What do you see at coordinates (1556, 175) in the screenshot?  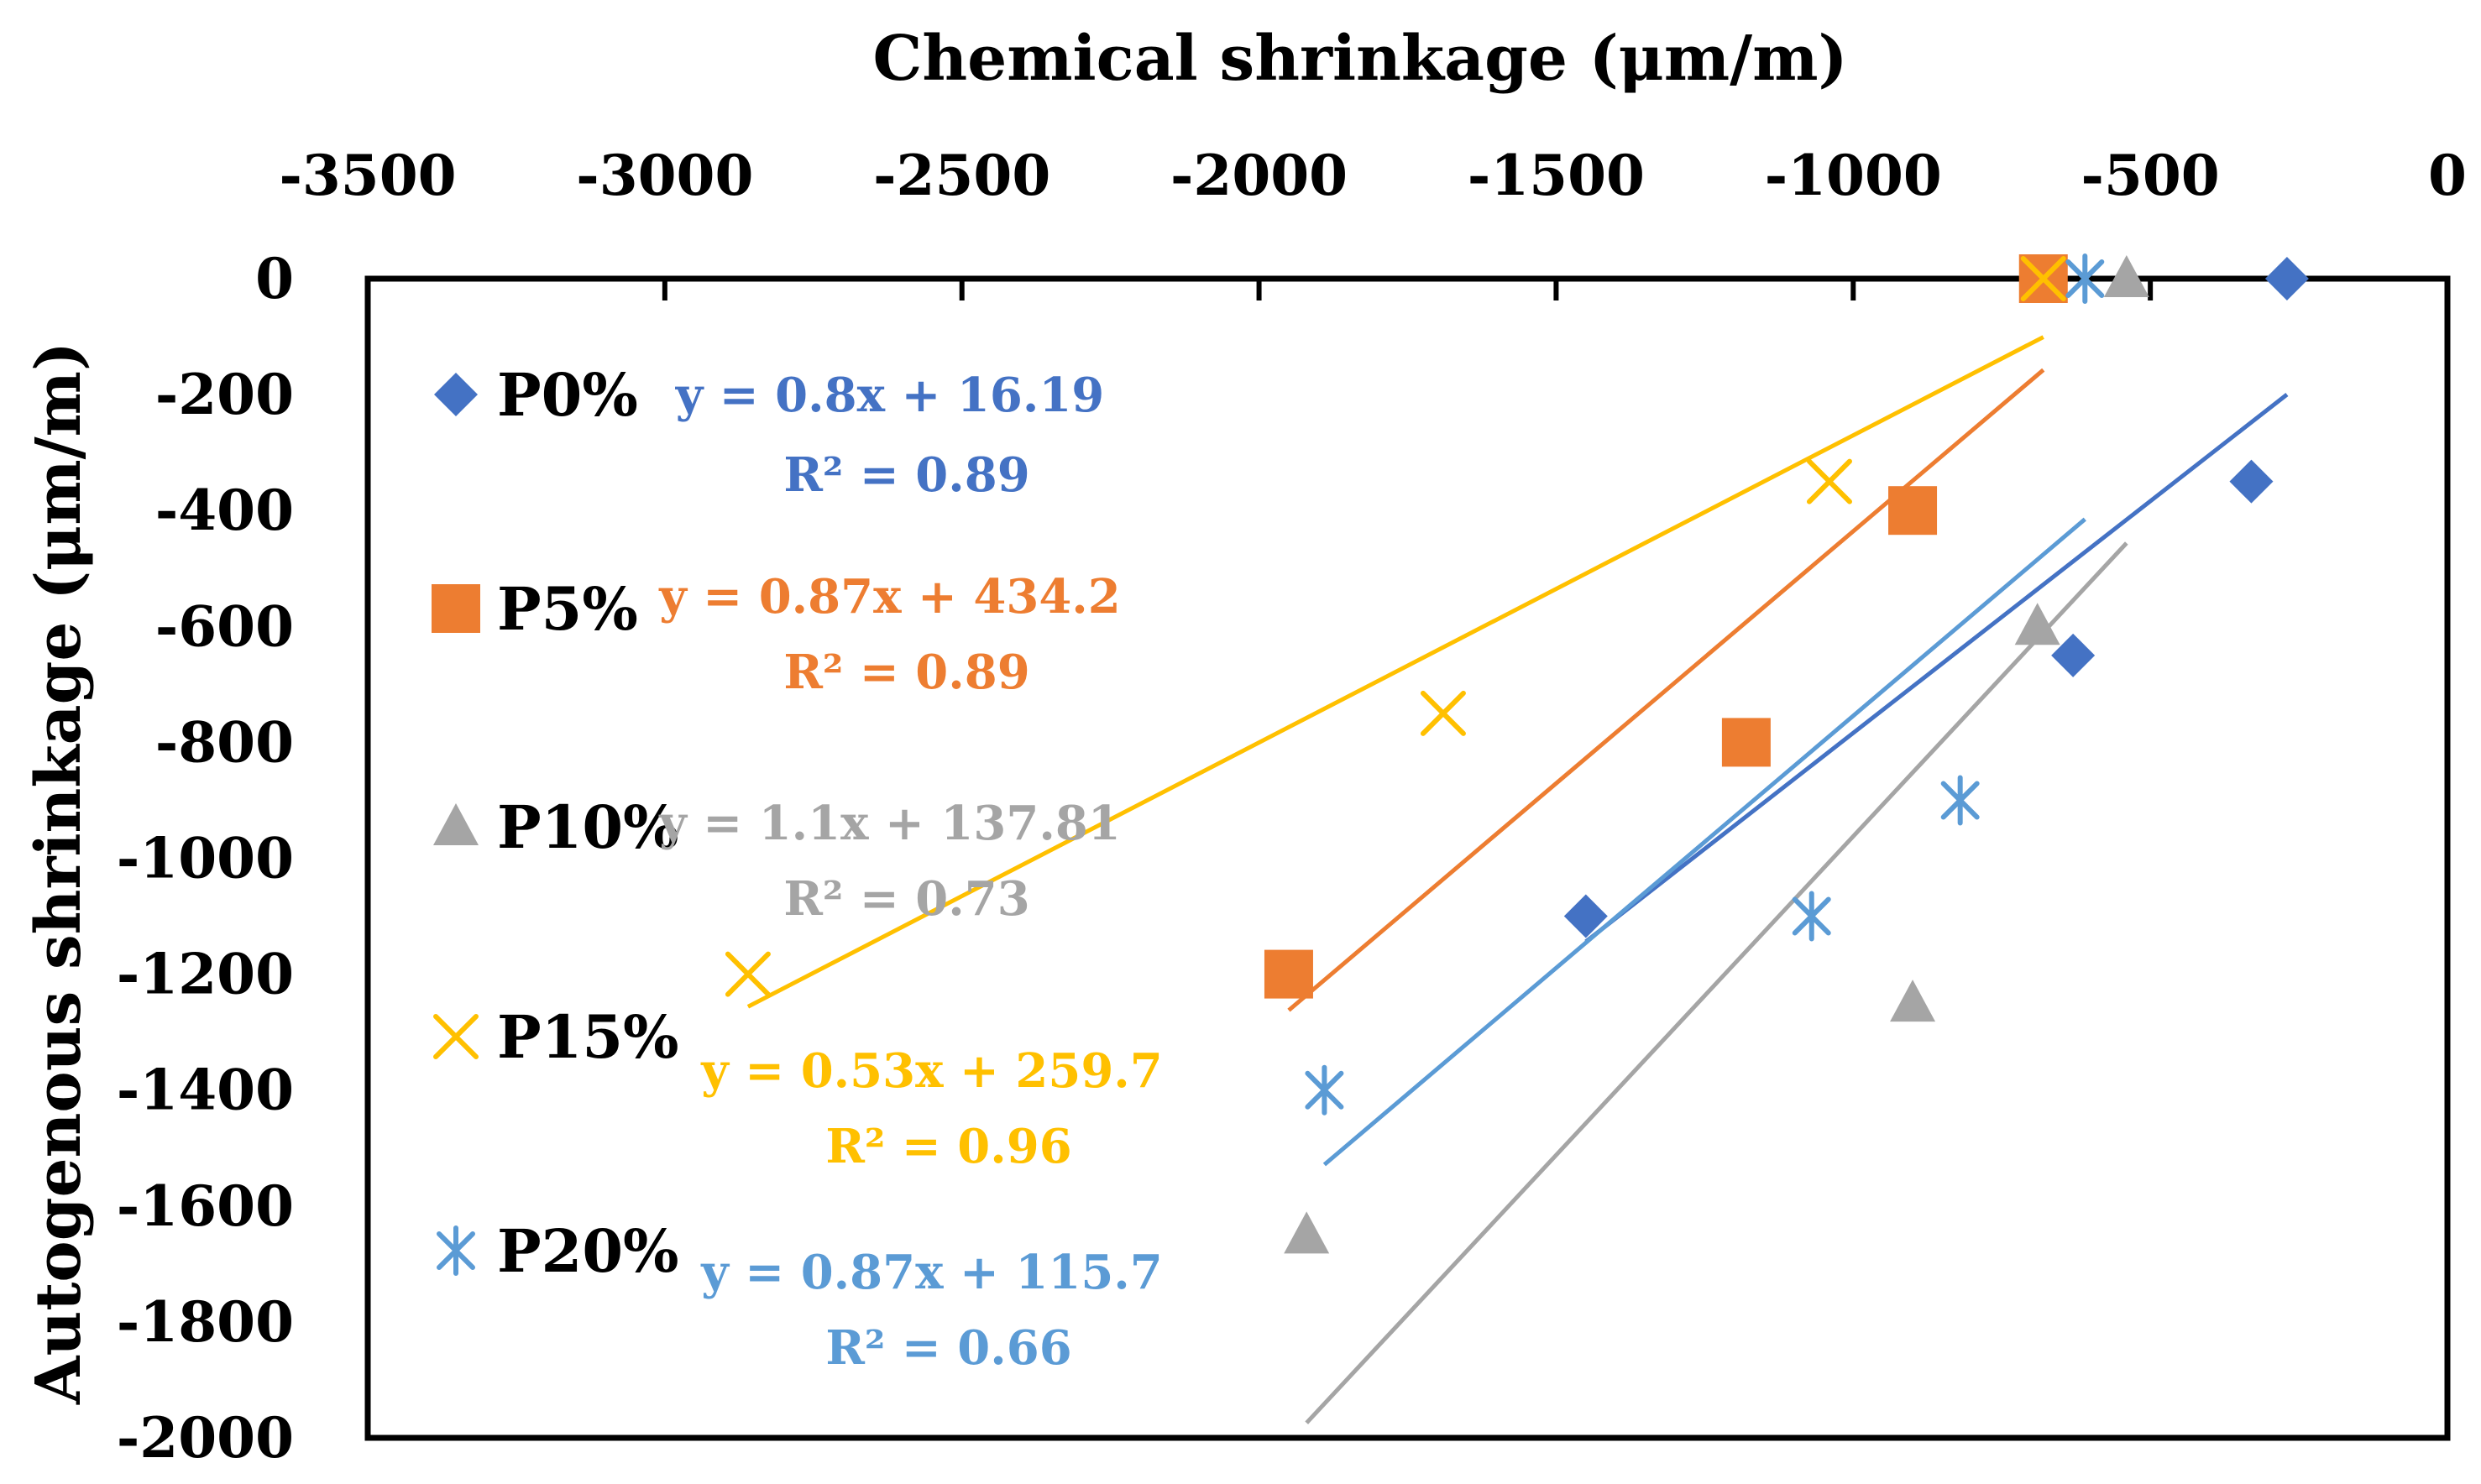 I see `x-tick-label: -1500` at bounding box center [1556, 175].